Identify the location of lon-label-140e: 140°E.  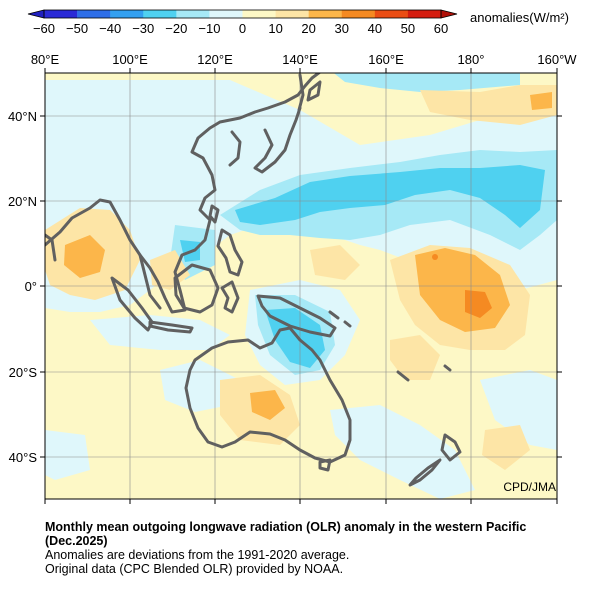
(300, 59).